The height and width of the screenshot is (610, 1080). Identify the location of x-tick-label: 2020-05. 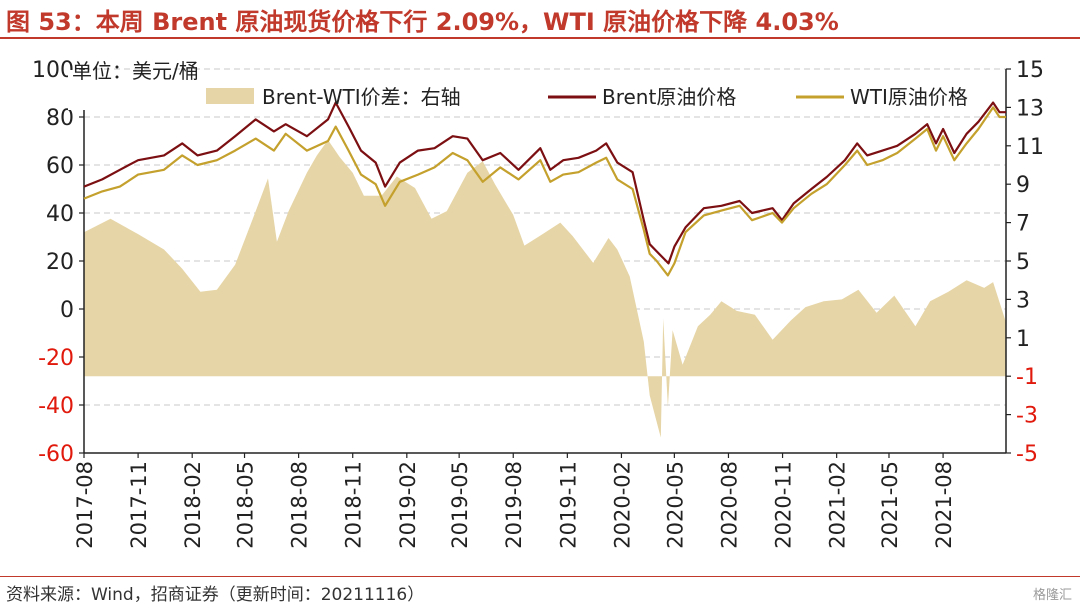
(675, 505).